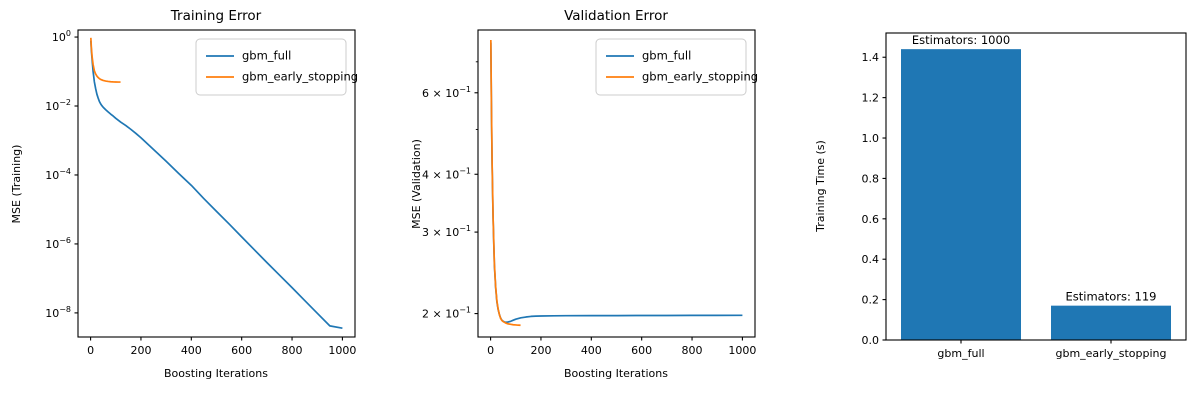  I want to click on training-time-yticklabel: 1.4, so click(871, 57).